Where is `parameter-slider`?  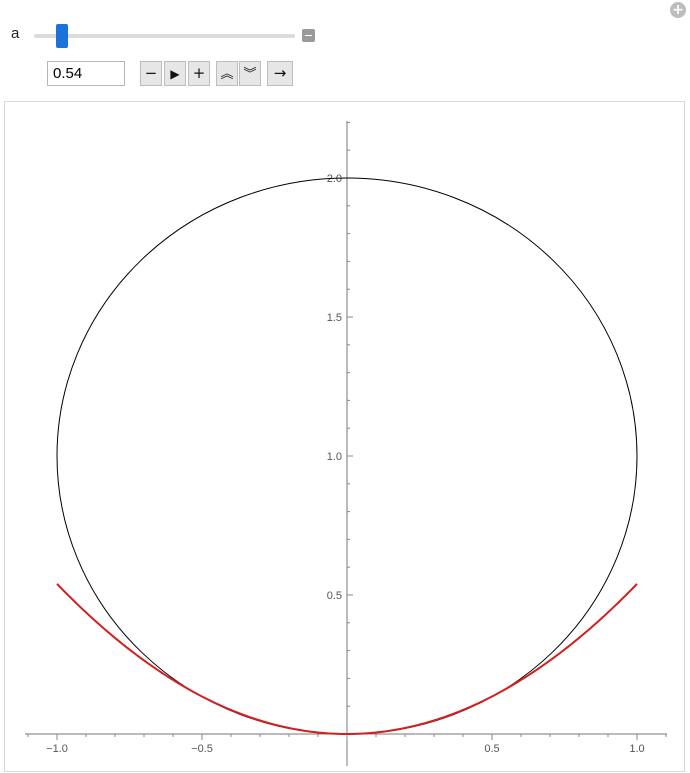 parameter-slider is located at coordinates (164, 36).